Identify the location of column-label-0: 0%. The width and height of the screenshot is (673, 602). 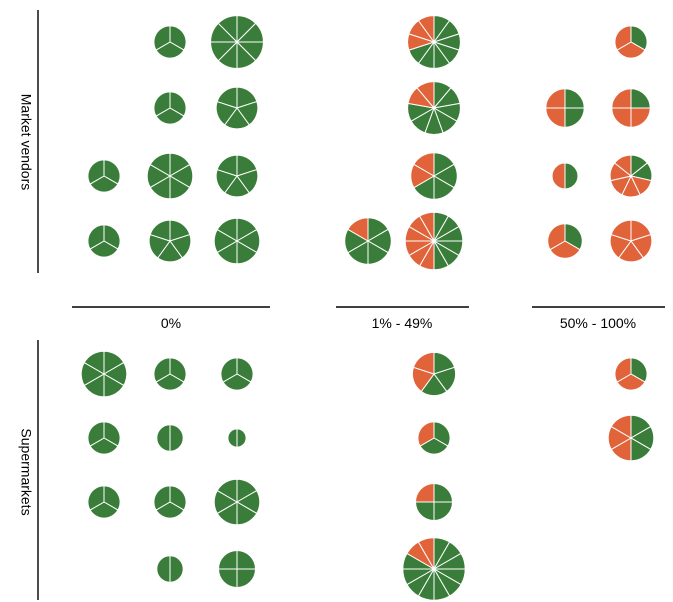
(171, 323).